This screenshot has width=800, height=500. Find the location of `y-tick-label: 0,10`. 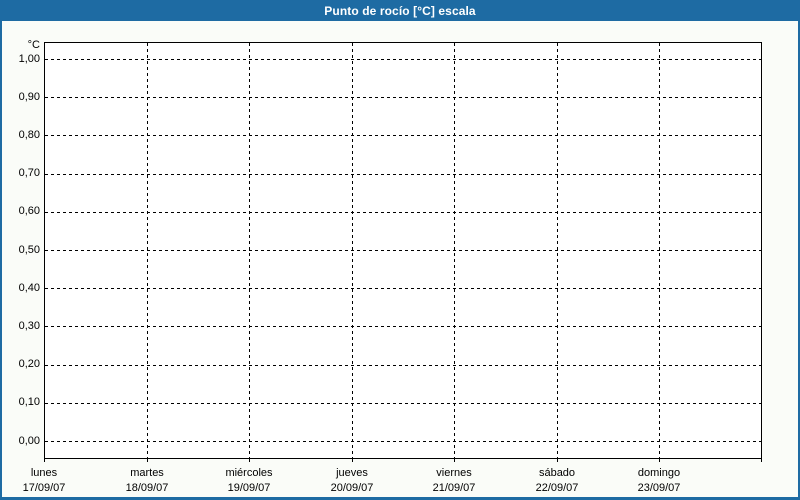

y-tick-label: 0,10 is located at coordinates (29, 402).